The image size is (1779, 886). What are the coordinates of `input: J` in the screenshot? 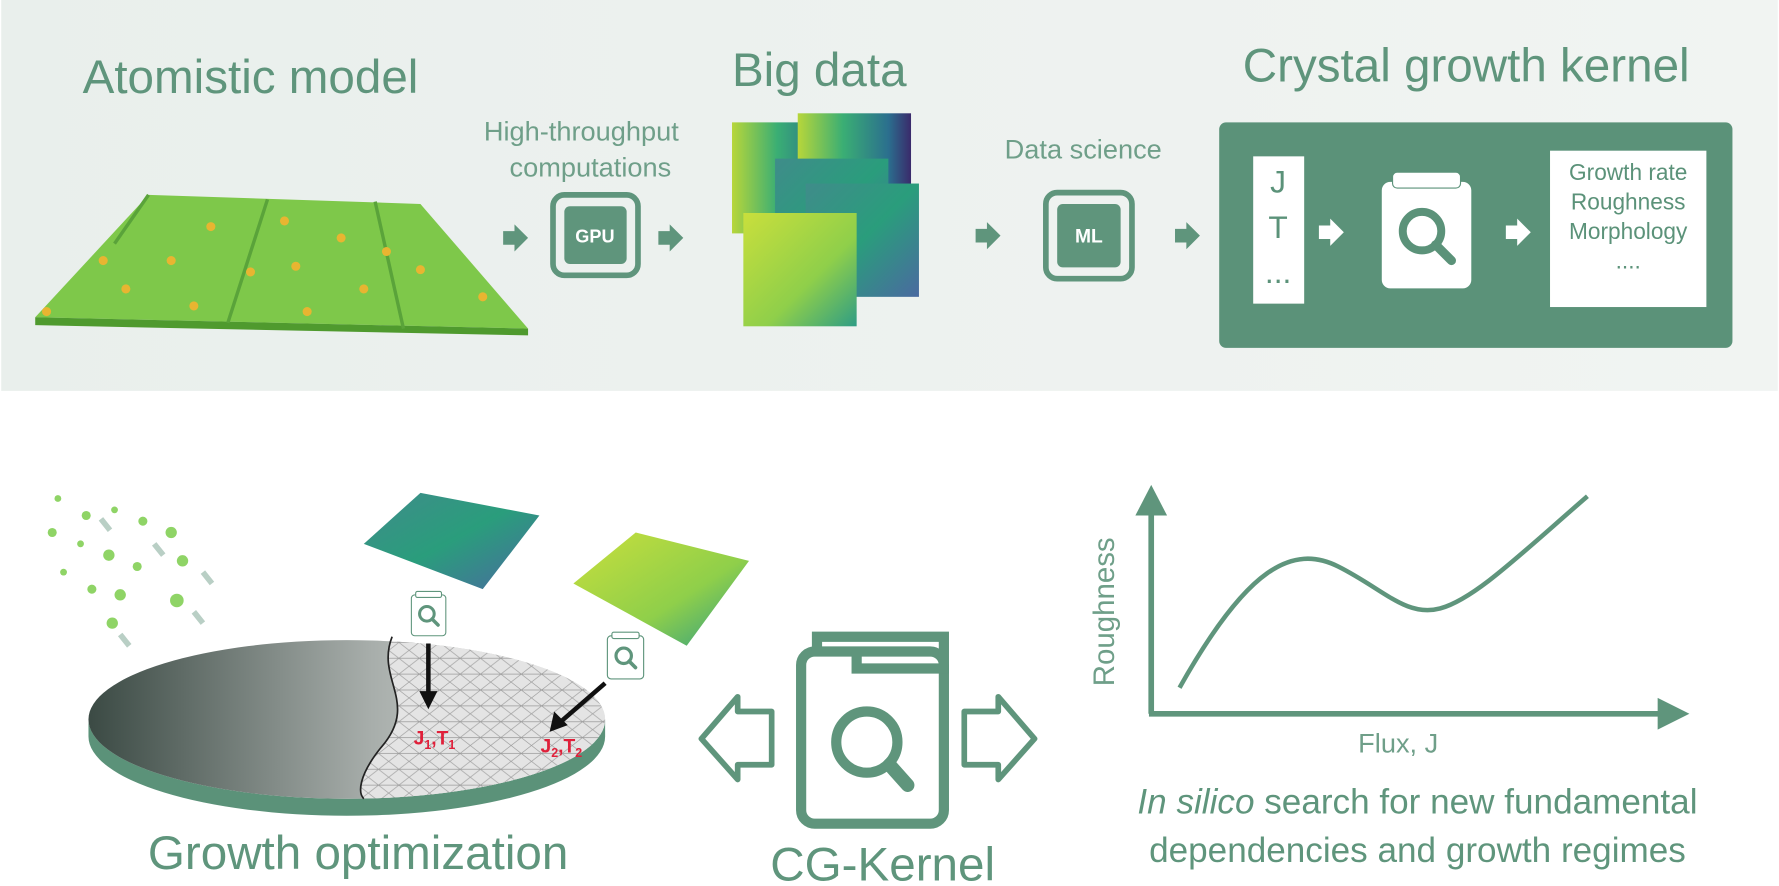 It's located at (1278, 182).